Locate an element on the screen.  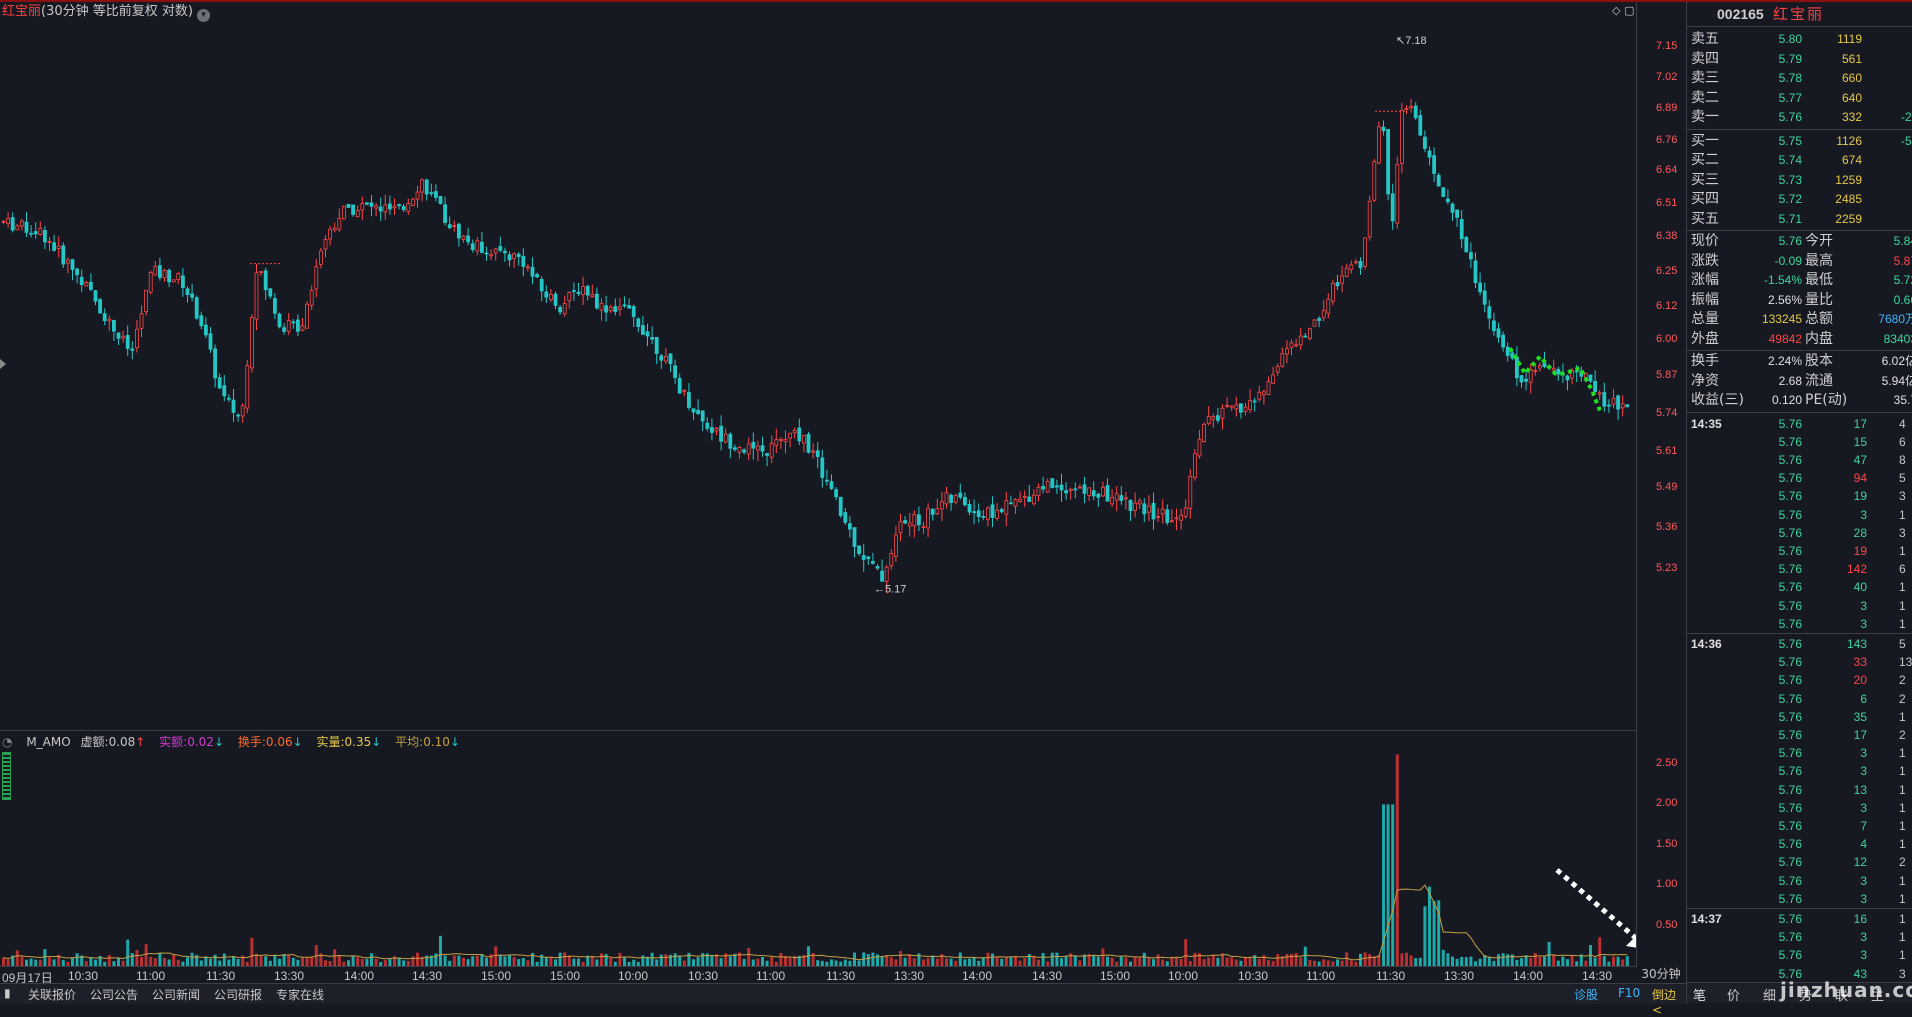
indicator-name: M_AMO is located at coordinates (48, 742).